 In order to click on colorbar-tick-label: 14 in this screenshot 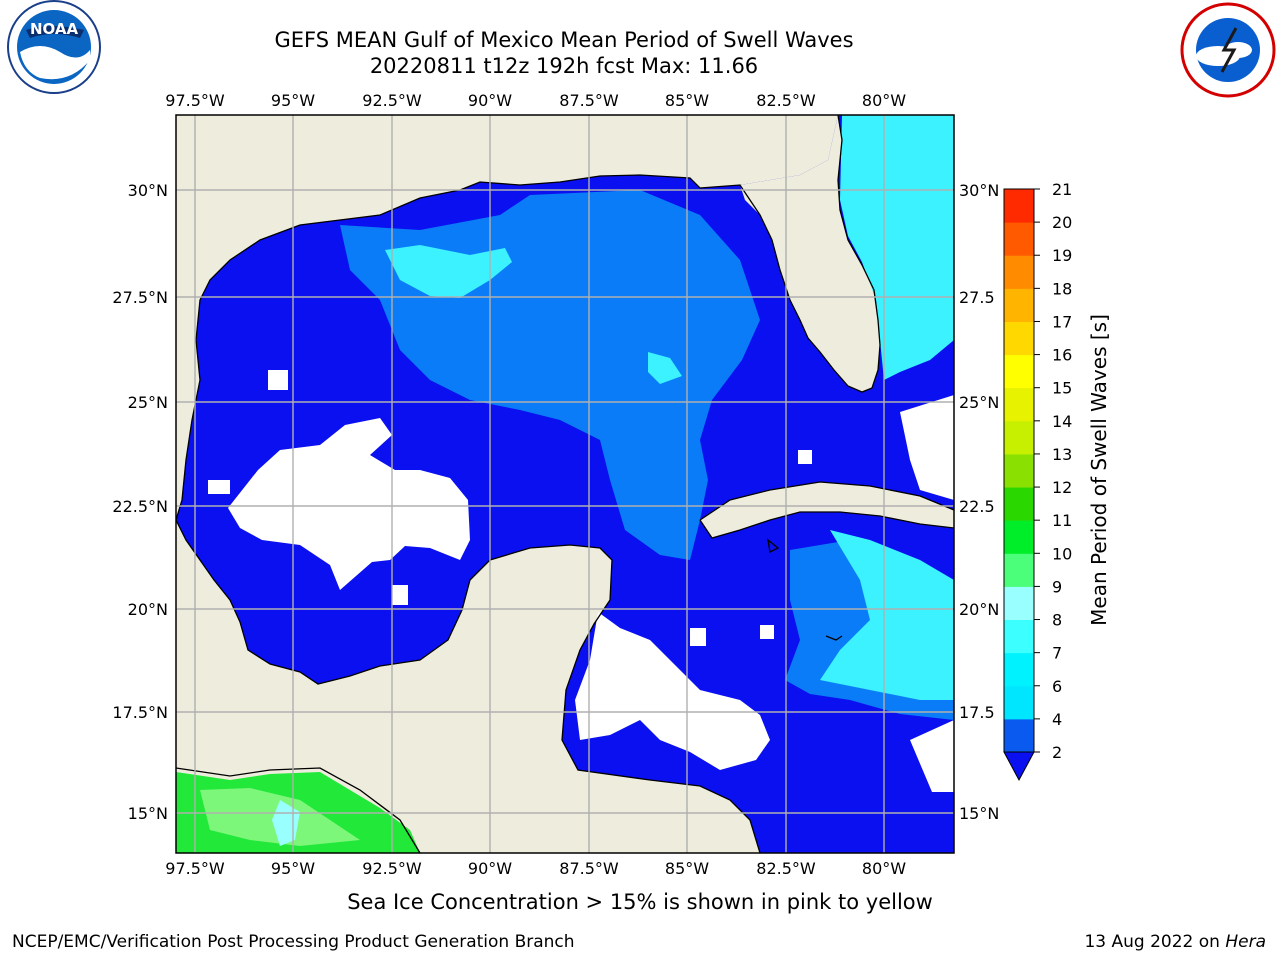, I will do `click(1062, 421)`.